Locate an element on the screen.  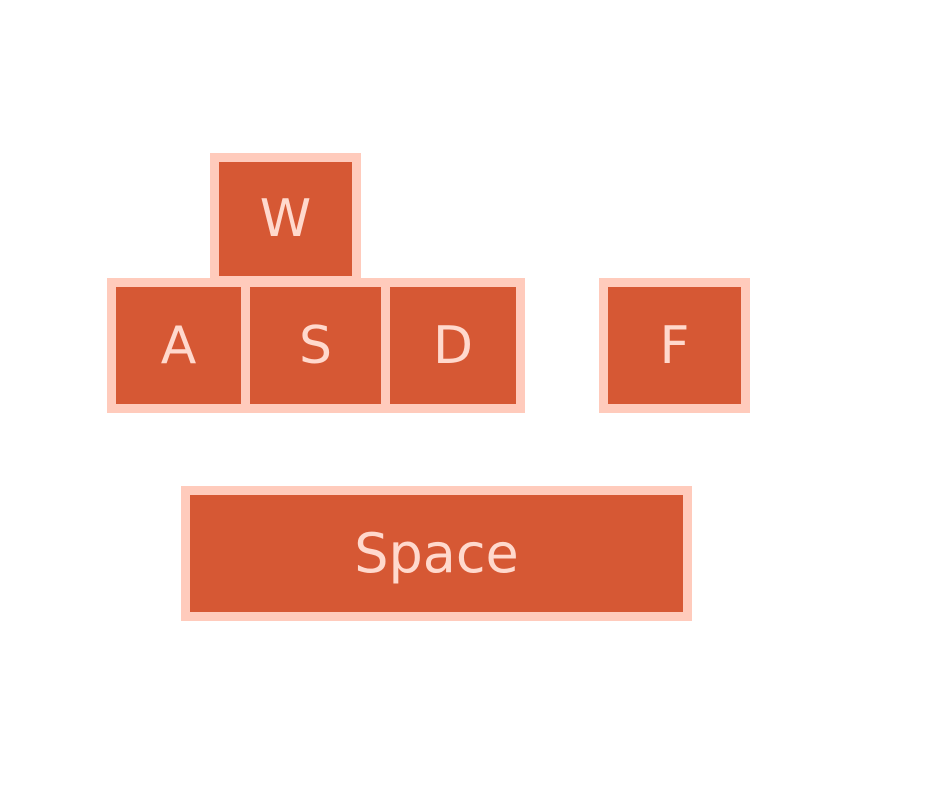
key-a: A is located at coordinates (178, 345).